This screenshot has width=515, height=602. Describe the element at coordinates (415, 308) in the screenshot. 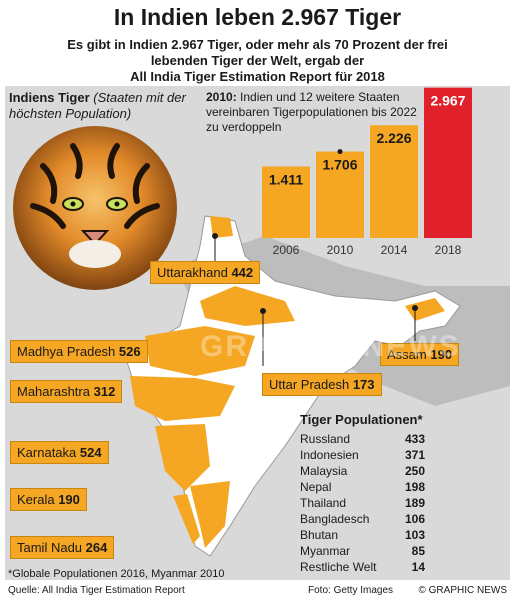

I see `connector-dot-assam` at that location.